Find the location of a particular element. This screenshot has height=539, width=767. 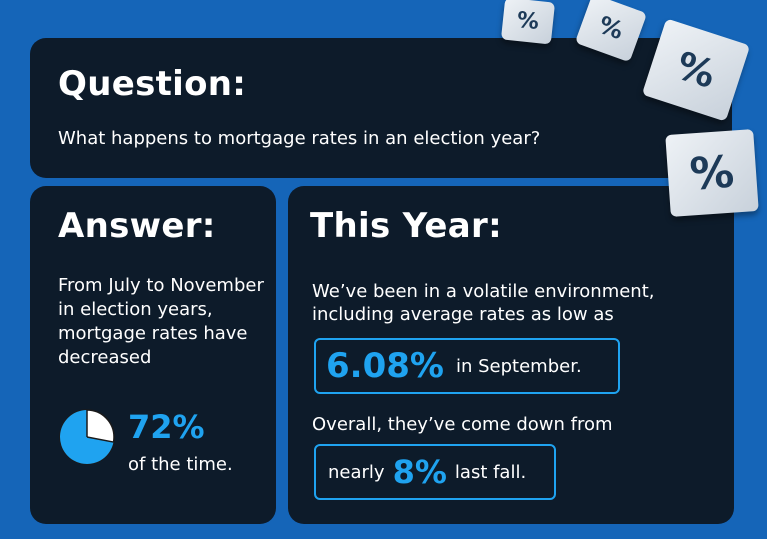

september-rate-box: 6.08% in September. is located at coordinates (467, 366).